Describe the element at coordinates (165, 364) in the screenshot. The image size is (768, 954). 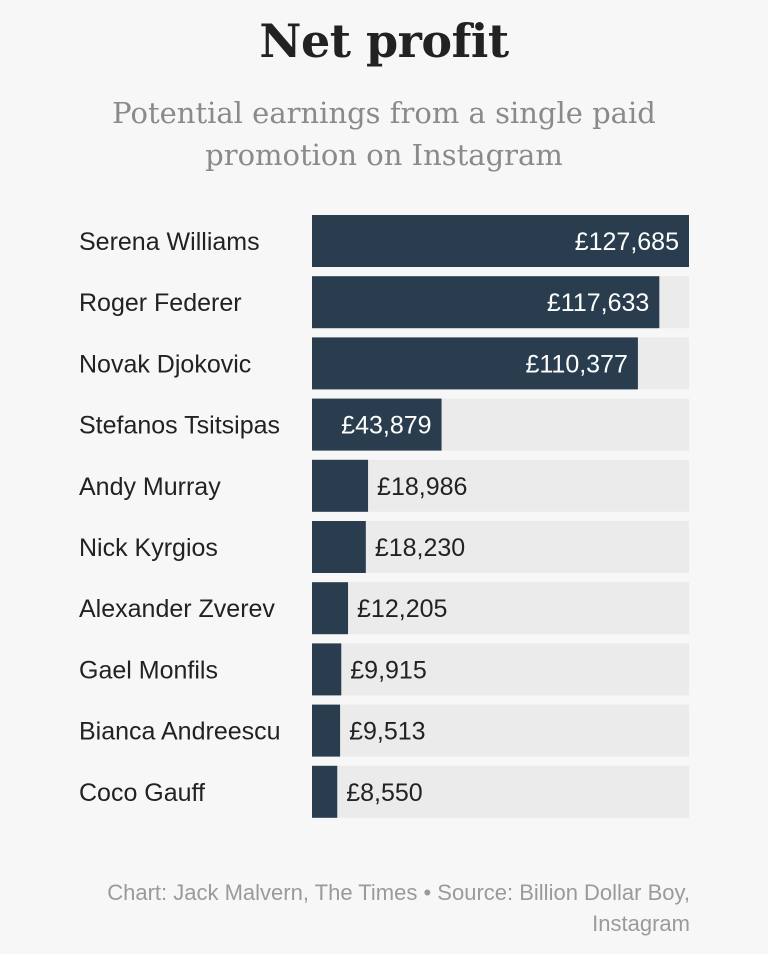
I see `category-label: Novak Djokovic` at that location.